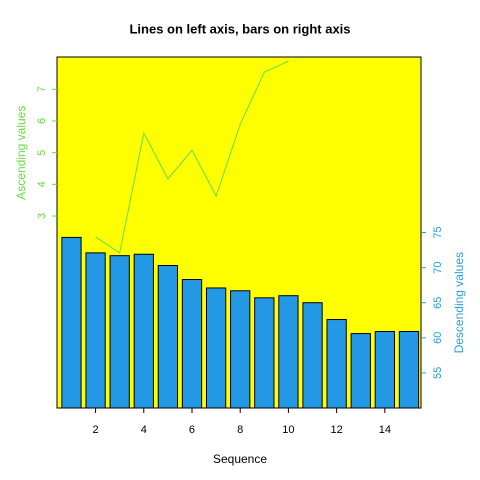 The height and width of the screenshot is (480, 480). Describe the element at coordinates (288, 430) in the screenshot. I see `x-tick-label: 10` at that location.